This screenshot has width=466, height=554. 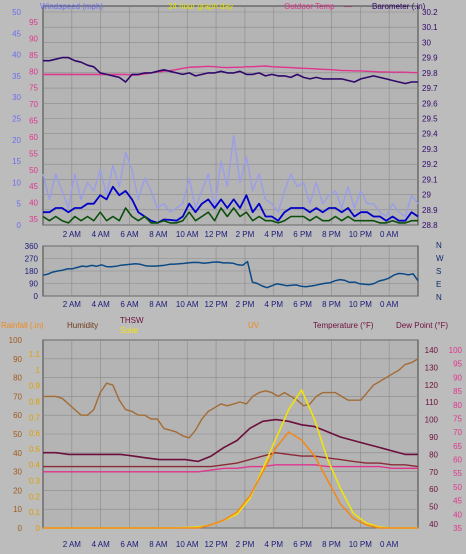 I want to click on temp-tick: 130, so click(x=432, y=367).